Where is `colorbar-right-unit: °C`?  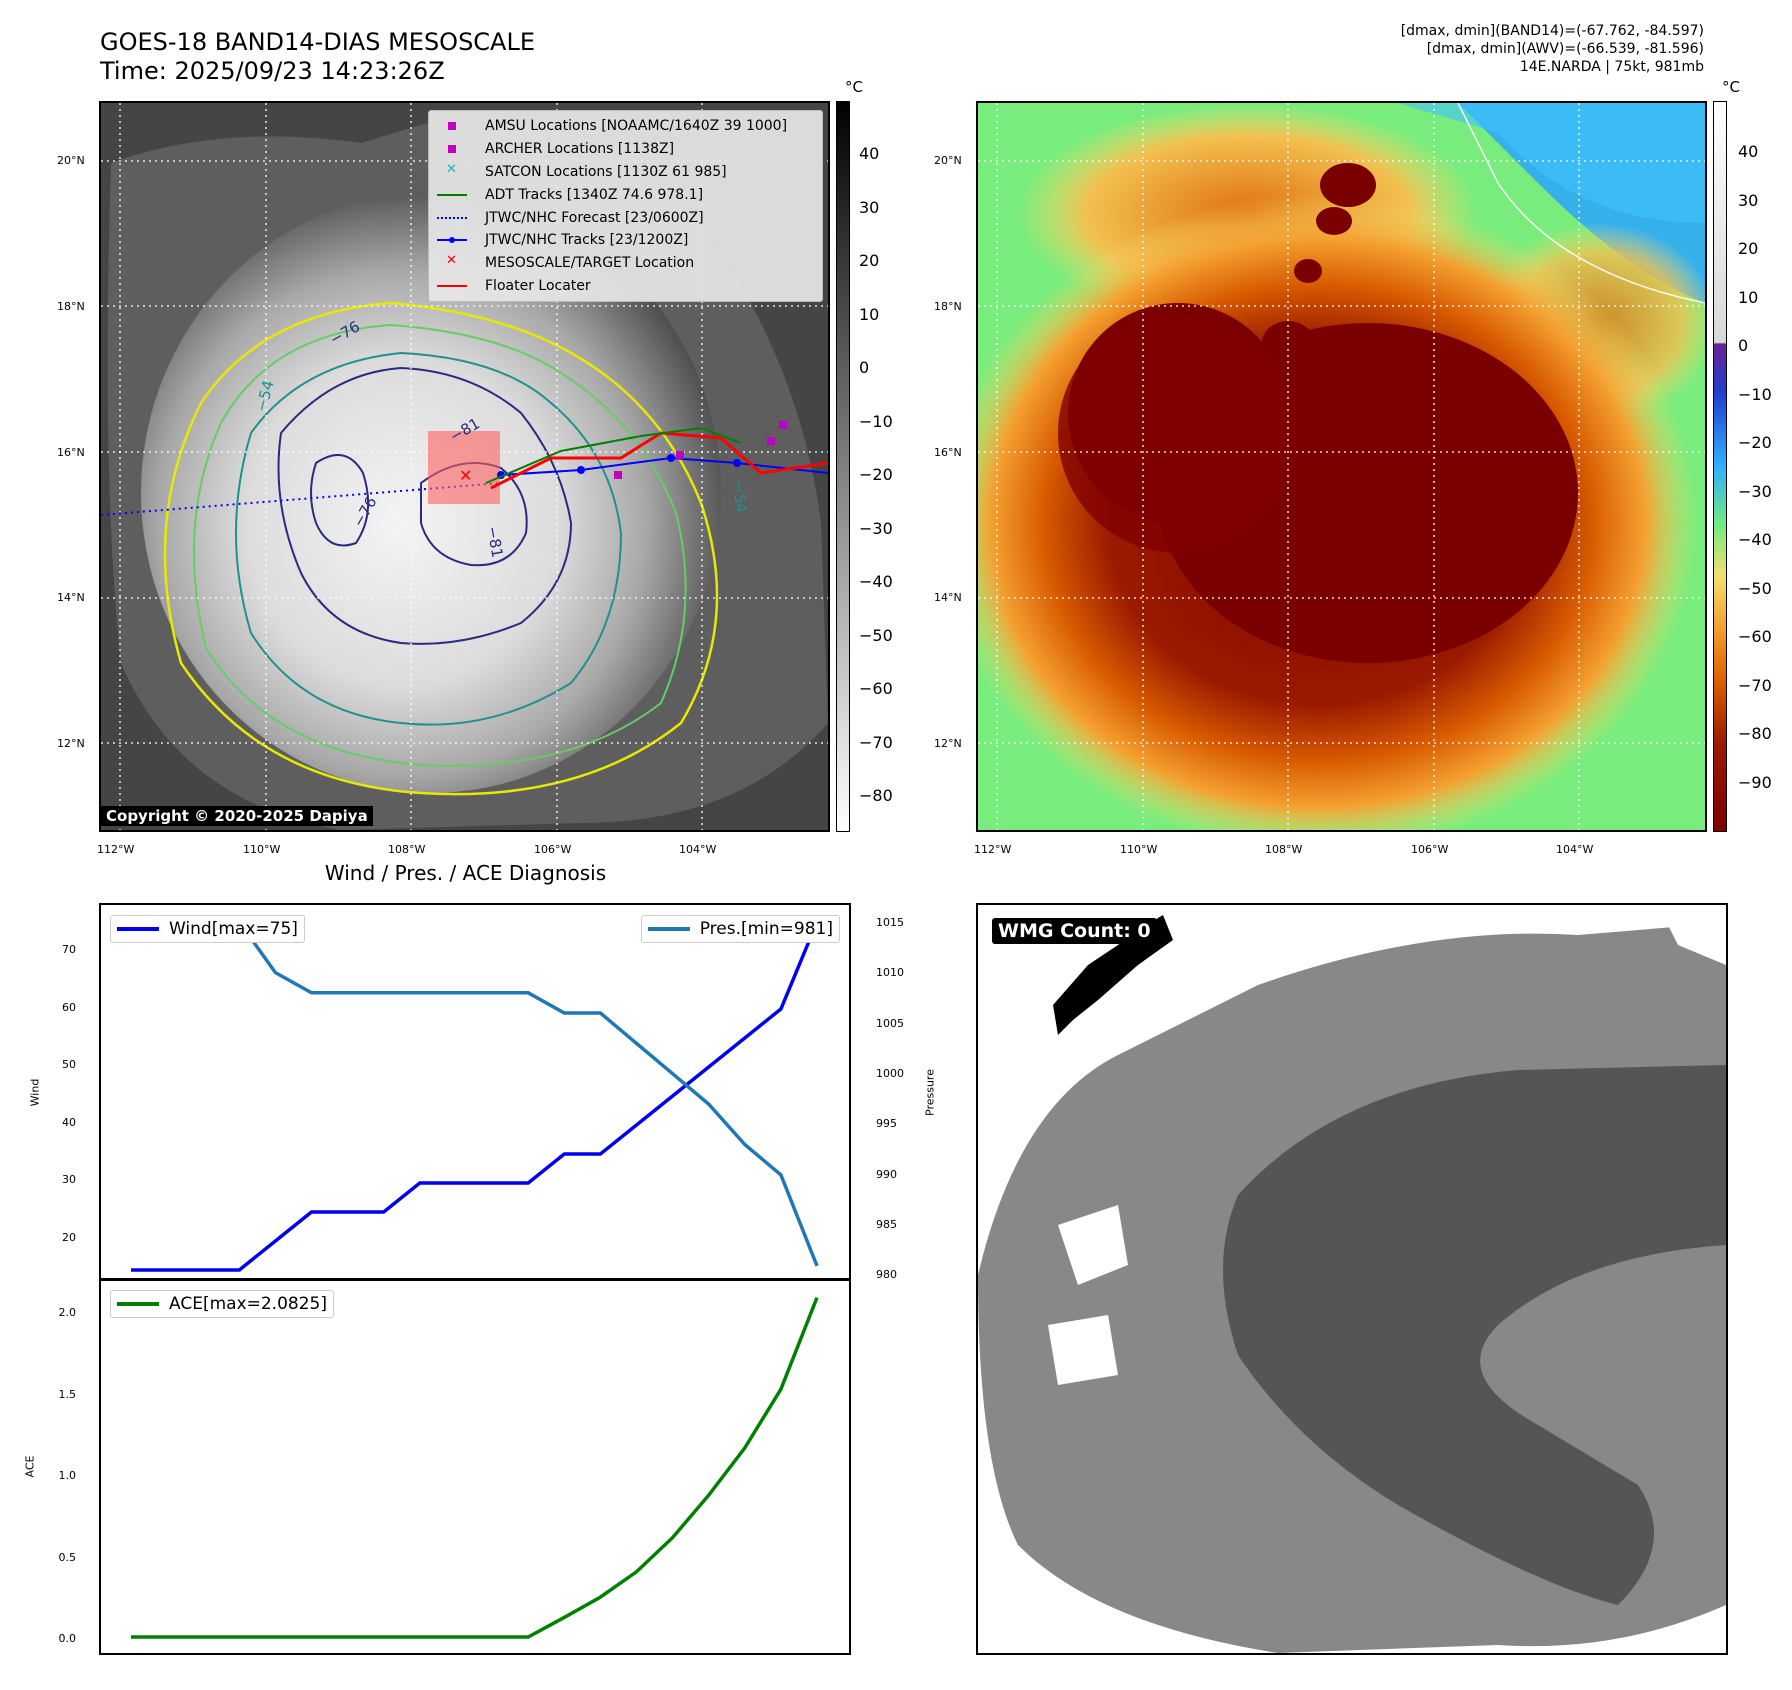
colorbar-right-unit: °C is located at coordinates (1731, 87).